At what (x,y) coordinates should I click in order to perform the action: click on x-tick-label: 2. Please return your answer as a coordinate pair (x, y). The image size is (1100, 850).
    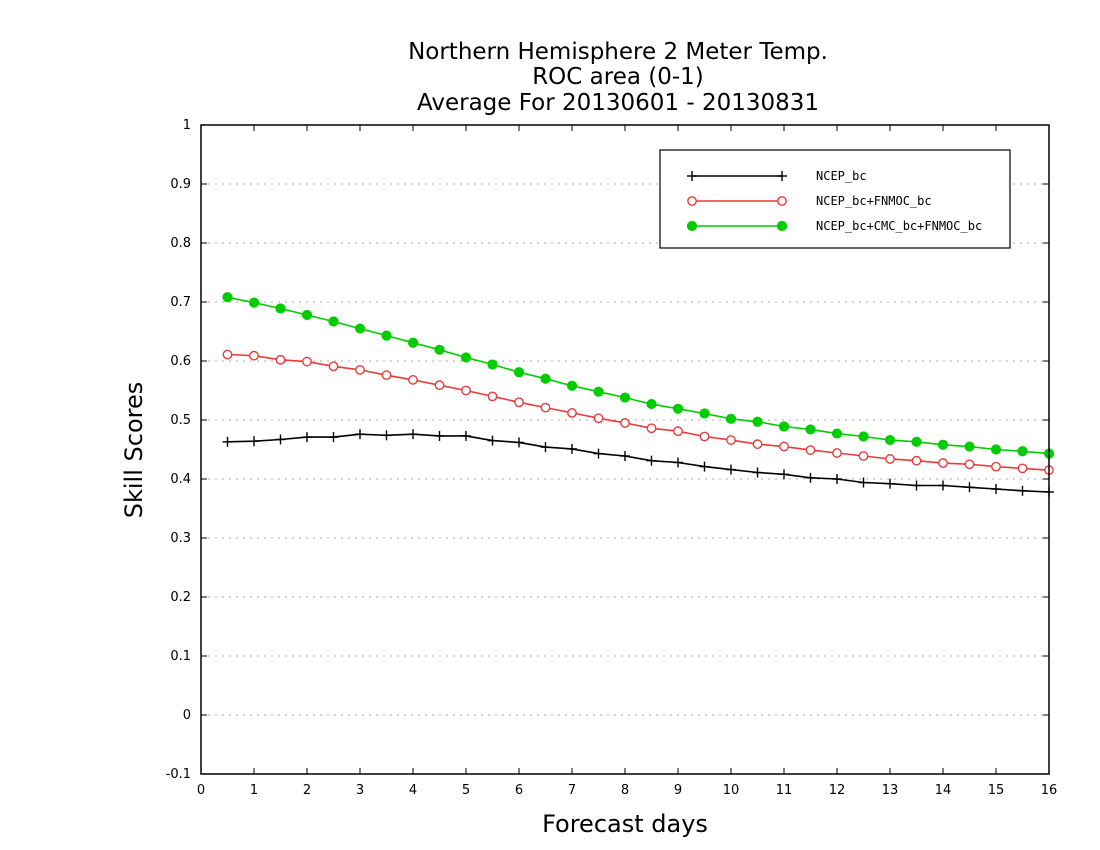
    Looking at the image, I should click on (307, 790).